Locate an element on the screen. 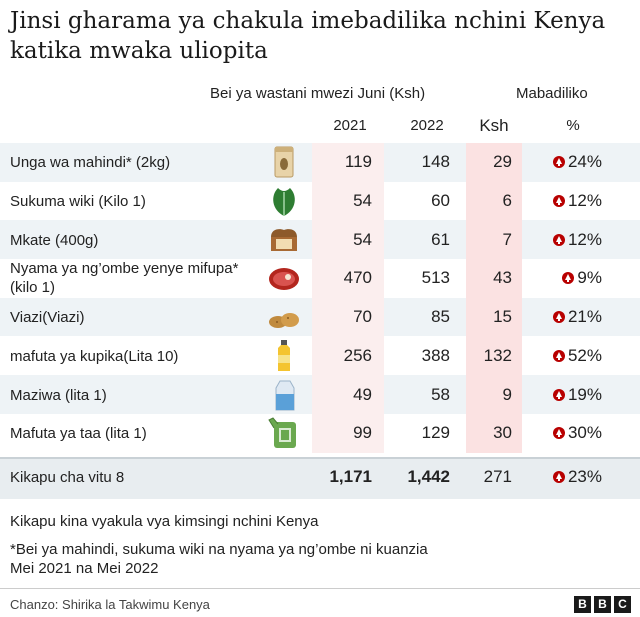  value-2022: 148 is located at coordinates (435, 162).